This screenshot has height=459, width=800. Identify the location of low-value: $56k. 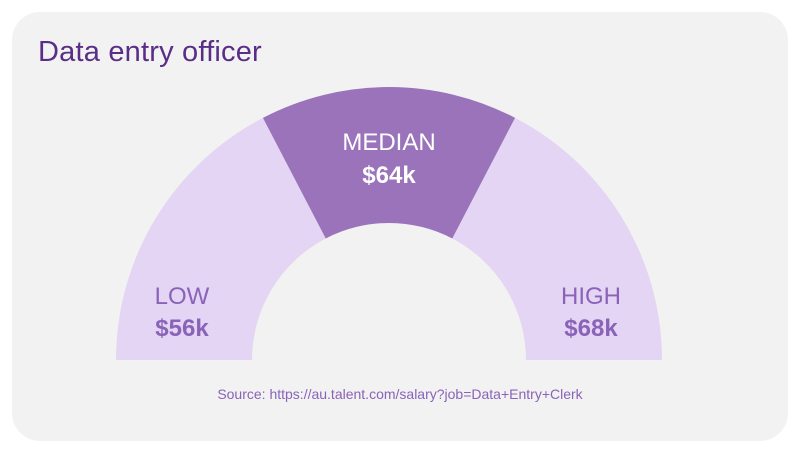
(182, 328).